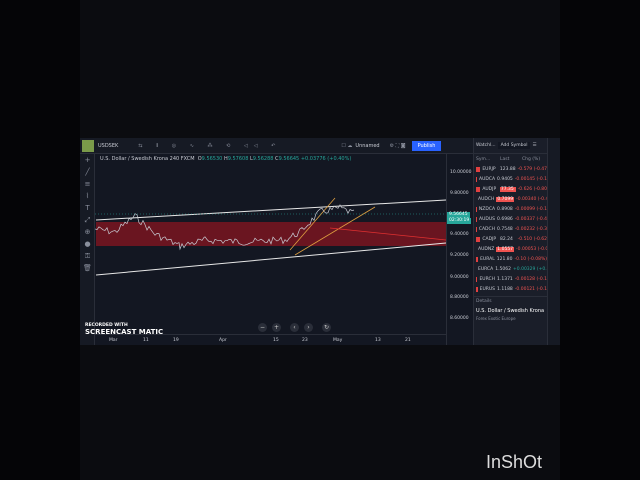  I want to click on symbol-search: USDSEK, so click(108, 145).